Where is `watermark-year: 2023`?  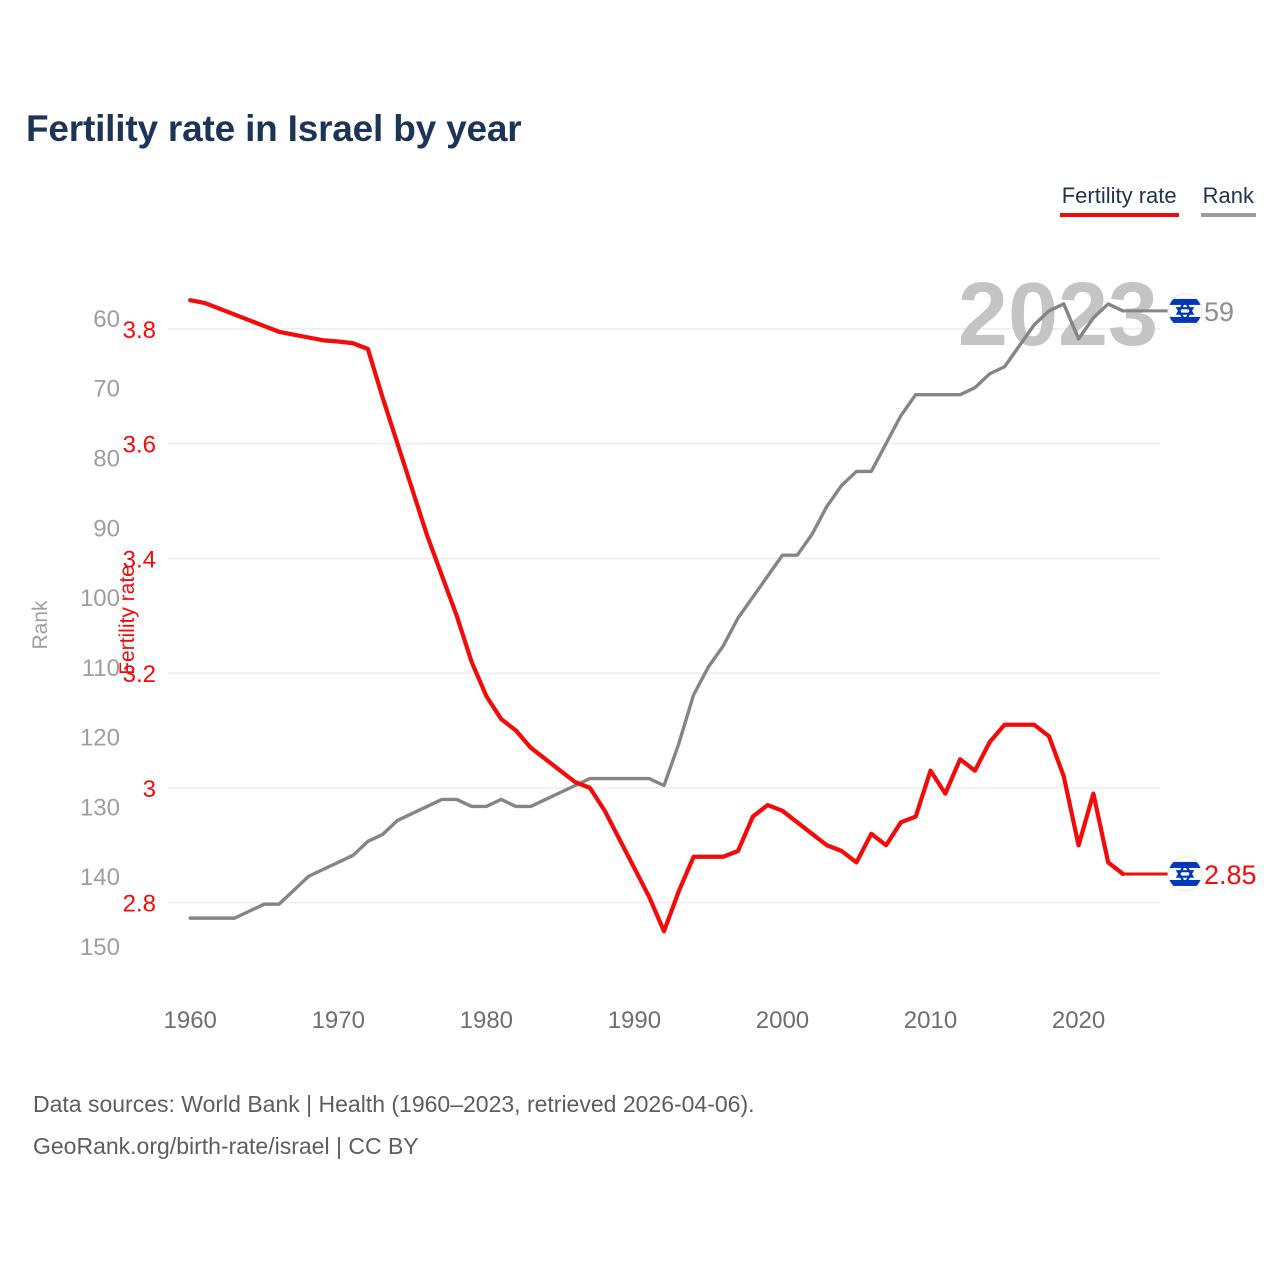
watermark-year: 2023 is located at coordinates (1058, 315).